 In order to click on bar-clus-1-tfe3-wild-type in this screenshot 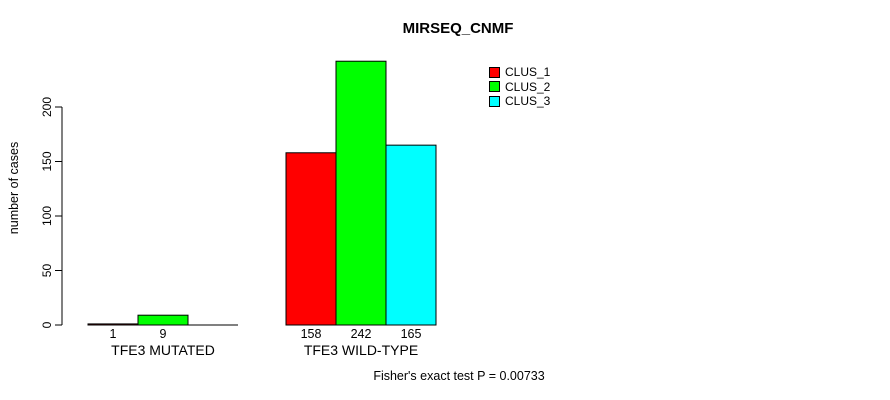, I will do `click(311, 239)`.